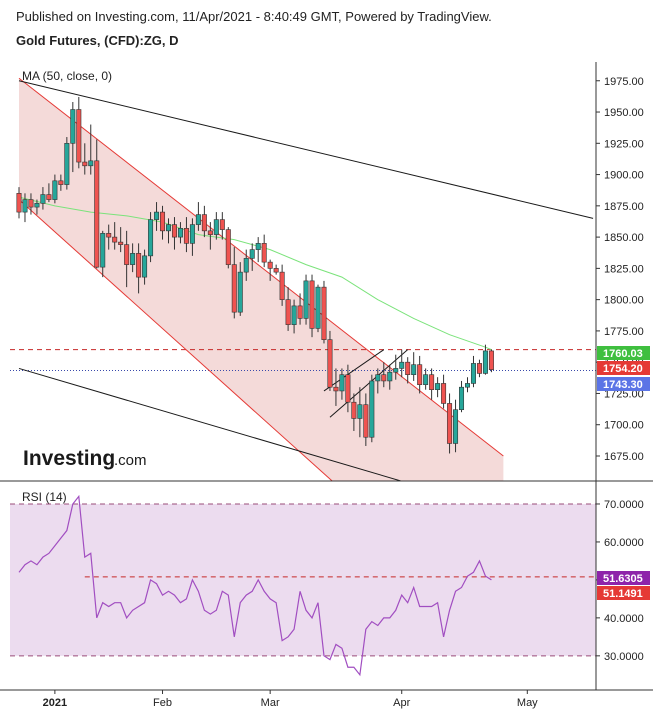 This screenshot has height=712, width=653. What do you see at coordinates (623, 353) in the screenshot?
I see `price-badge-ma: 1760.03` at bounding box center [623, 353].